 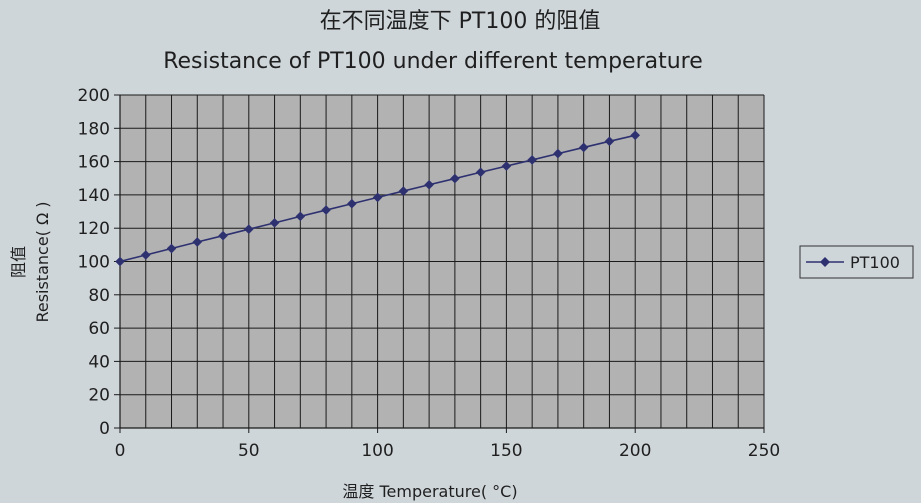 I want to click on y-tick-label: 100, so click(x=94, y=263).